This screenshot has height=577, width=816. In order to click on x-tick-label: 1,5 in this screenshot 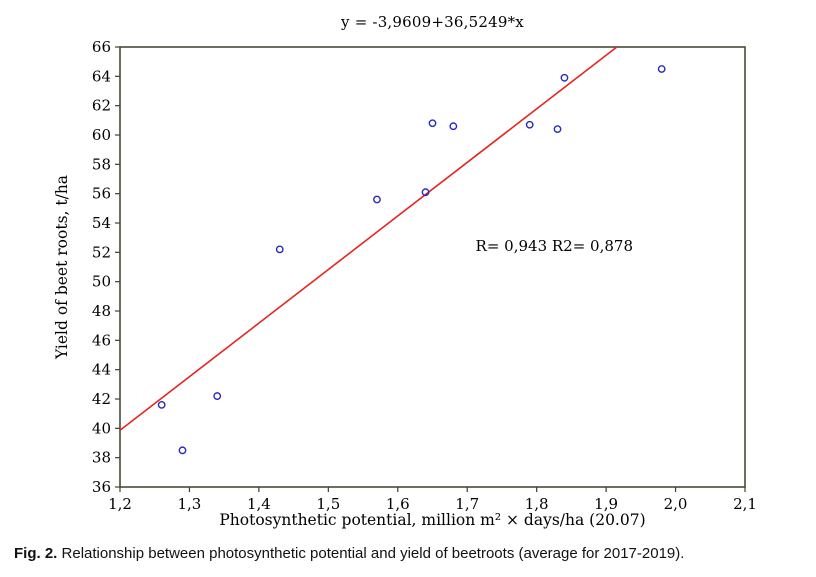, I will do `click(328, 504)`.